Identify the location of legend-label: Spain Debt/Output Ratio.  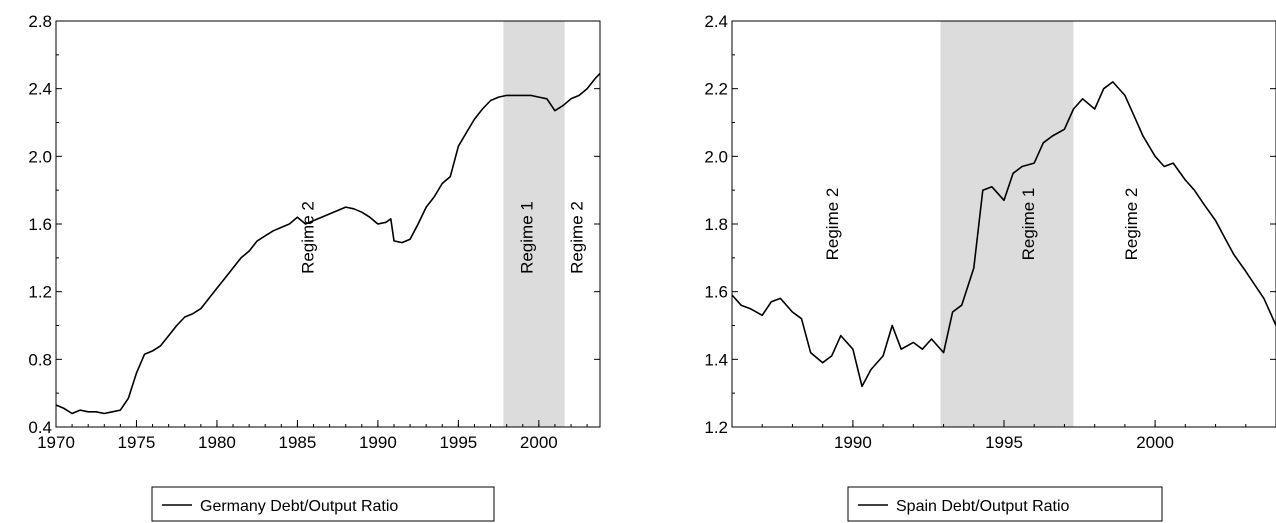
(983, 506).